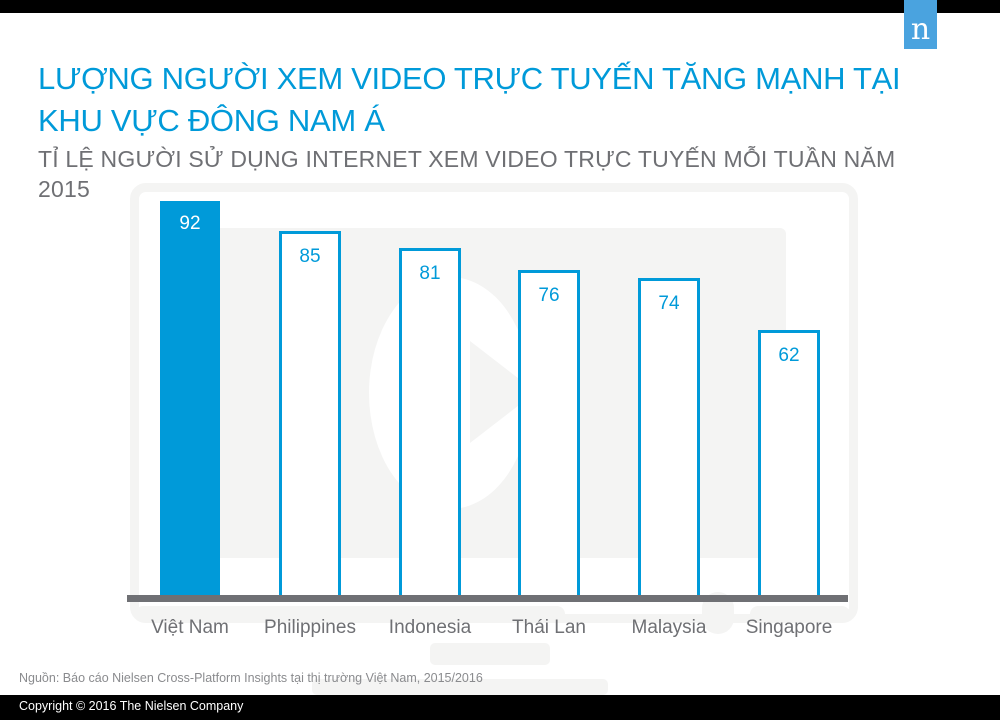 Image resolution: width=1000 pixels, height=720 pixels. I want to click on copyright-text: Copyright © 2016 The Nielsen Company, so click(131, 706).